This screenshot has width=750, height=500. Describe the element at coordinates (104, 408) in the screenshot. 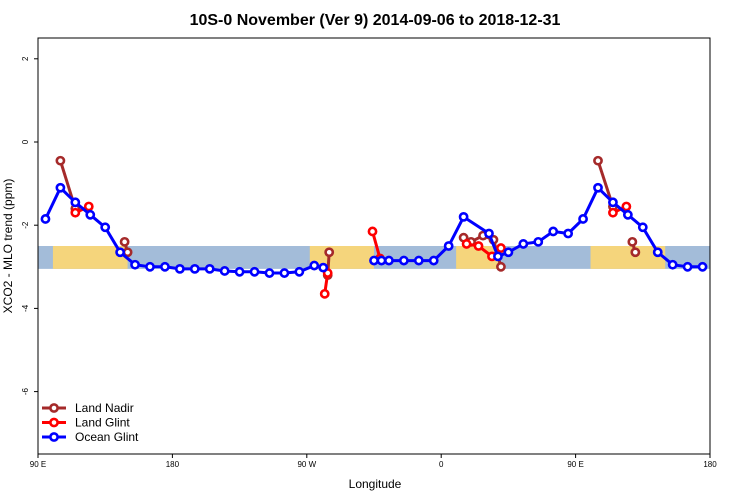

I see `land-nadir-legend-label: Land Nadir` at that location.